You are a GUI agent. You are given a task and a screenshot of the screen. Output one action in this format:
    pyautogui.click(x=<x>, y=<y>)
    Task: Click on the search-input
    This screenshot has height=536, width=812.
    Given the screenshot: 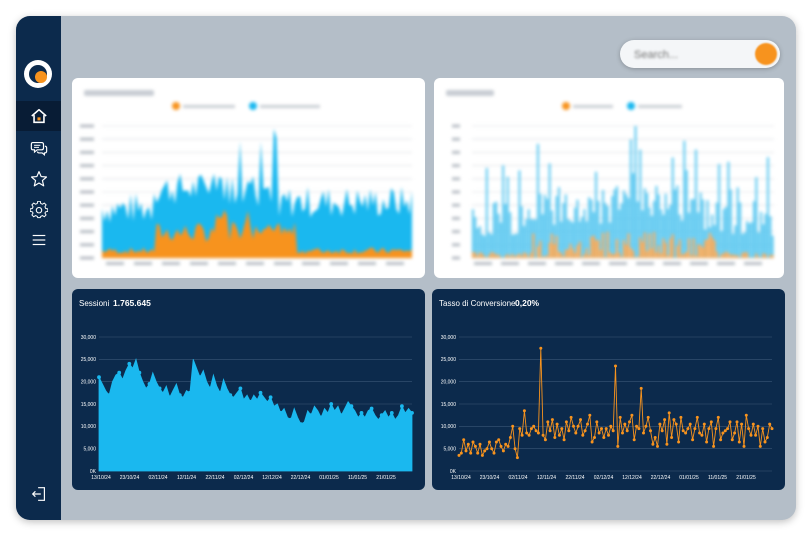 What is the action you would take?
    pyautogui.click(x=689, y=55)
    